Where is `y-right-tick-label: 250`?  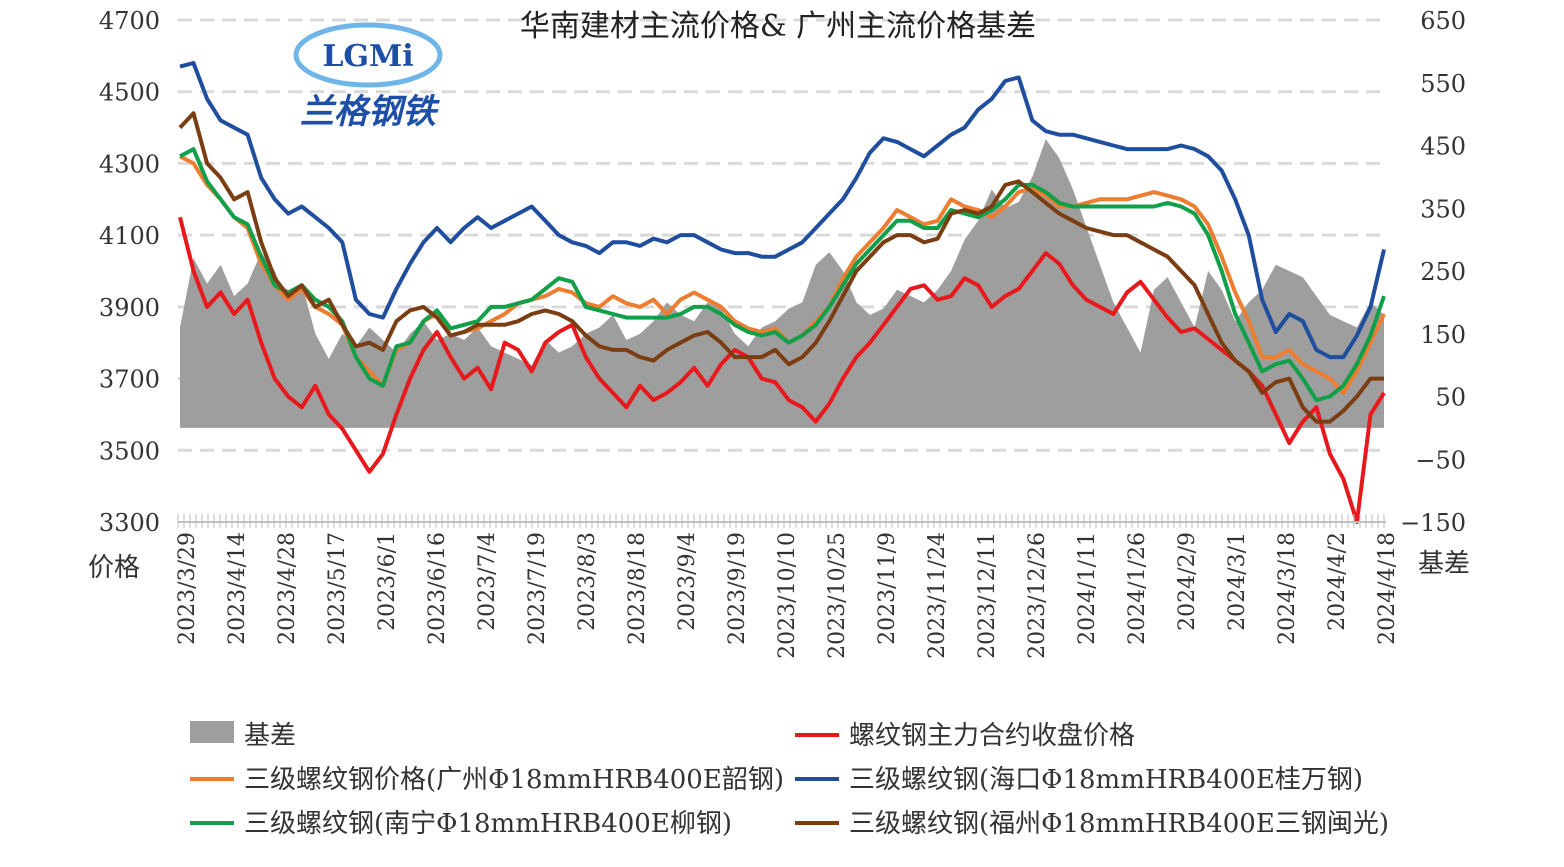
y-right-tick-label: 250 is located at coordinates (1443, 272).